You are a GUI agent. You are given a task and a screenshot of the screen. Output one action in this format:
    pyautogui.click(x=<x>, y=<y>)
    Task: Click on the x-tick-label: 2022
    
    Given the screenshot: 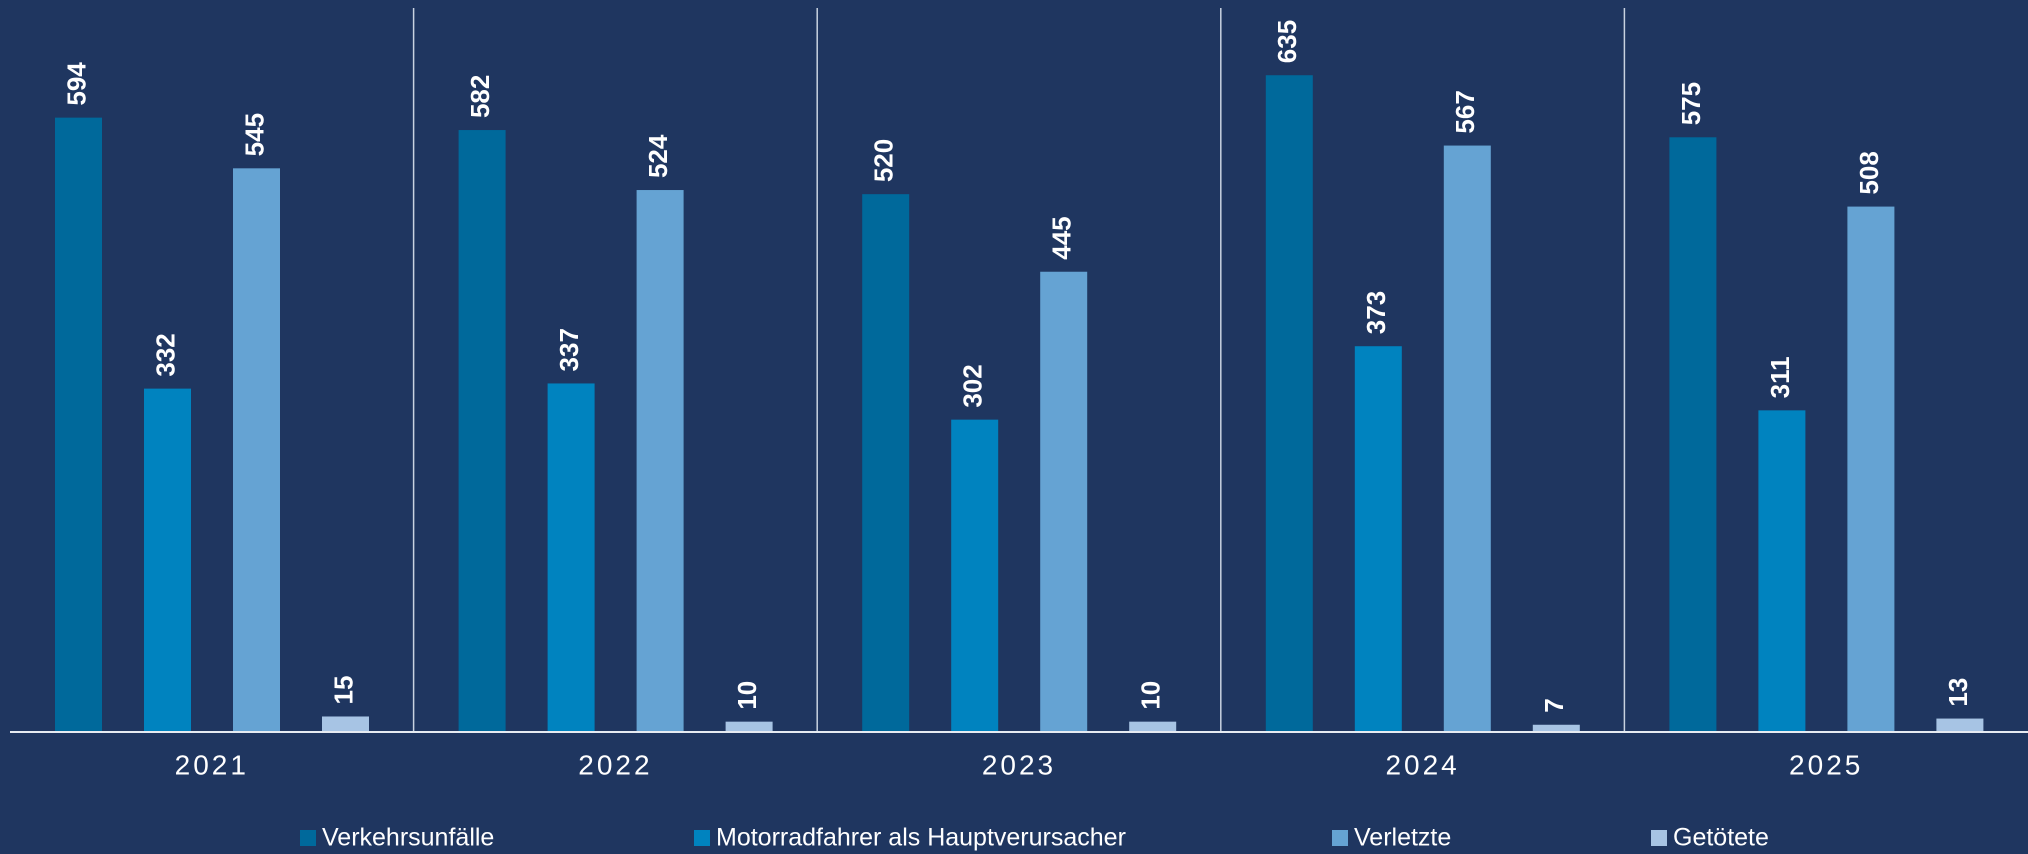 What is the action you would take?
    pyautogui.click(x=615, y=764)
    